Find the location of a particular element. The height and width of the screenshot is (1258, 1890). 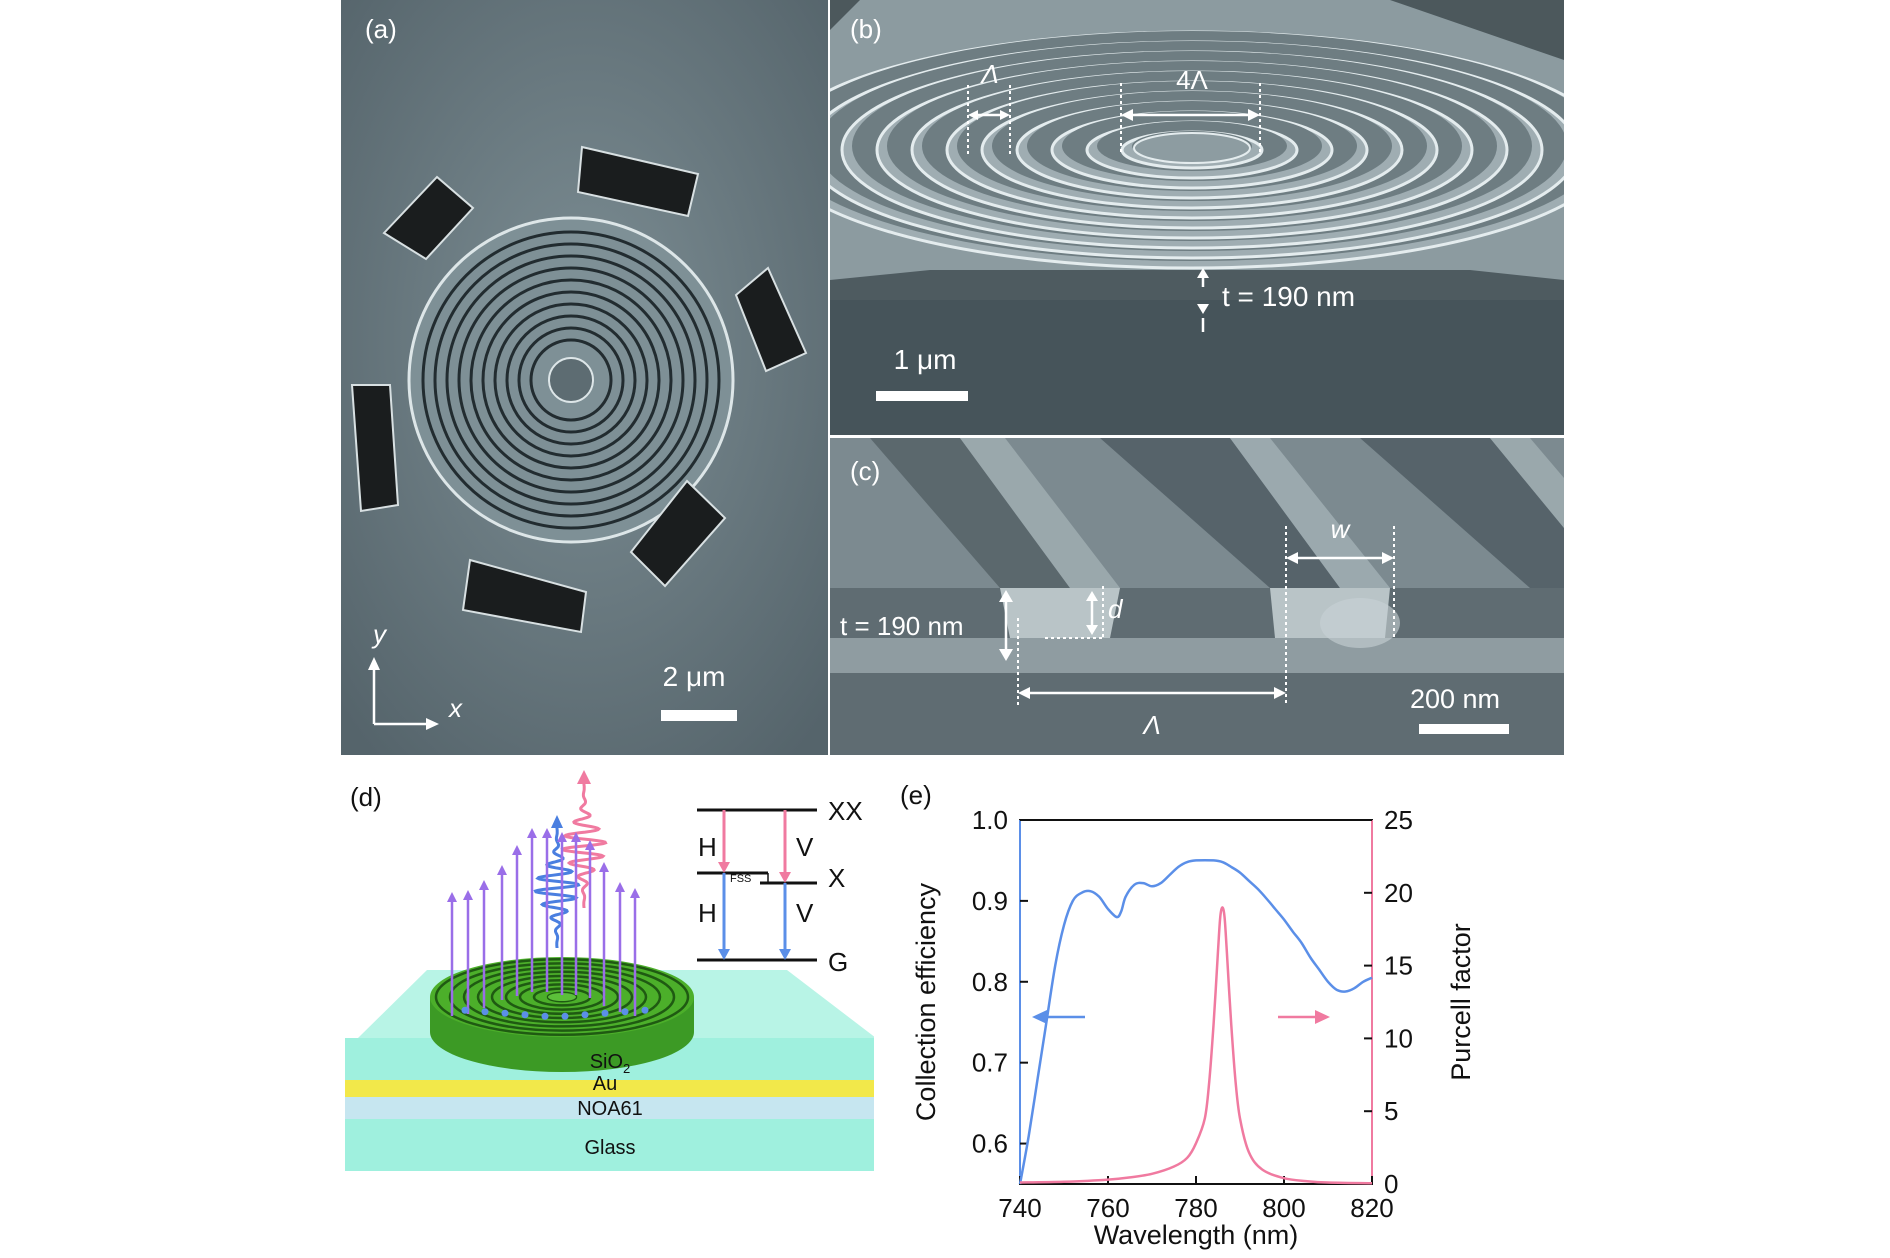

transition-h1: H is located at coordinates (707, 847).